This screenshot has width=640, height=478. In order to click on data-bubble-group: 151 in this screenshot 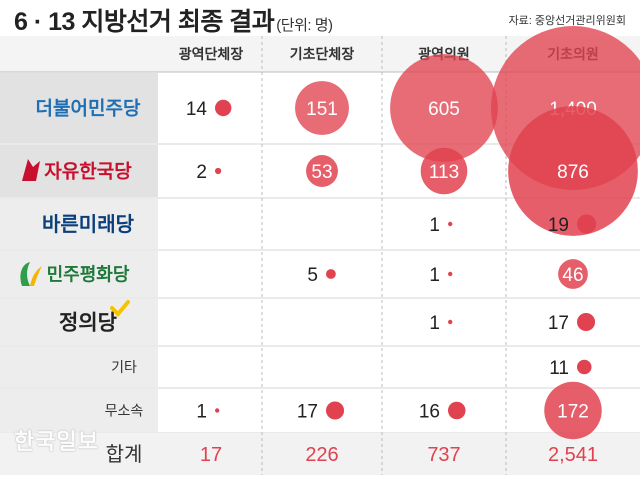, I will do `click(322, 108)`.